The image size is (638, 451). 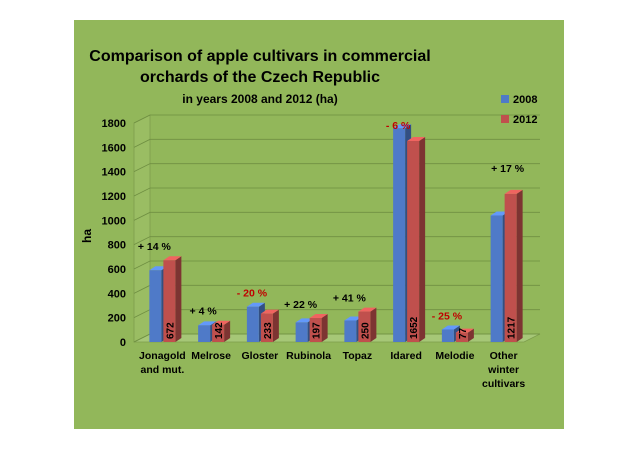 What do you see at coordinates (365, 330) in the screenshot?
I see `data-label: 250` at bounding box center [365, 330].